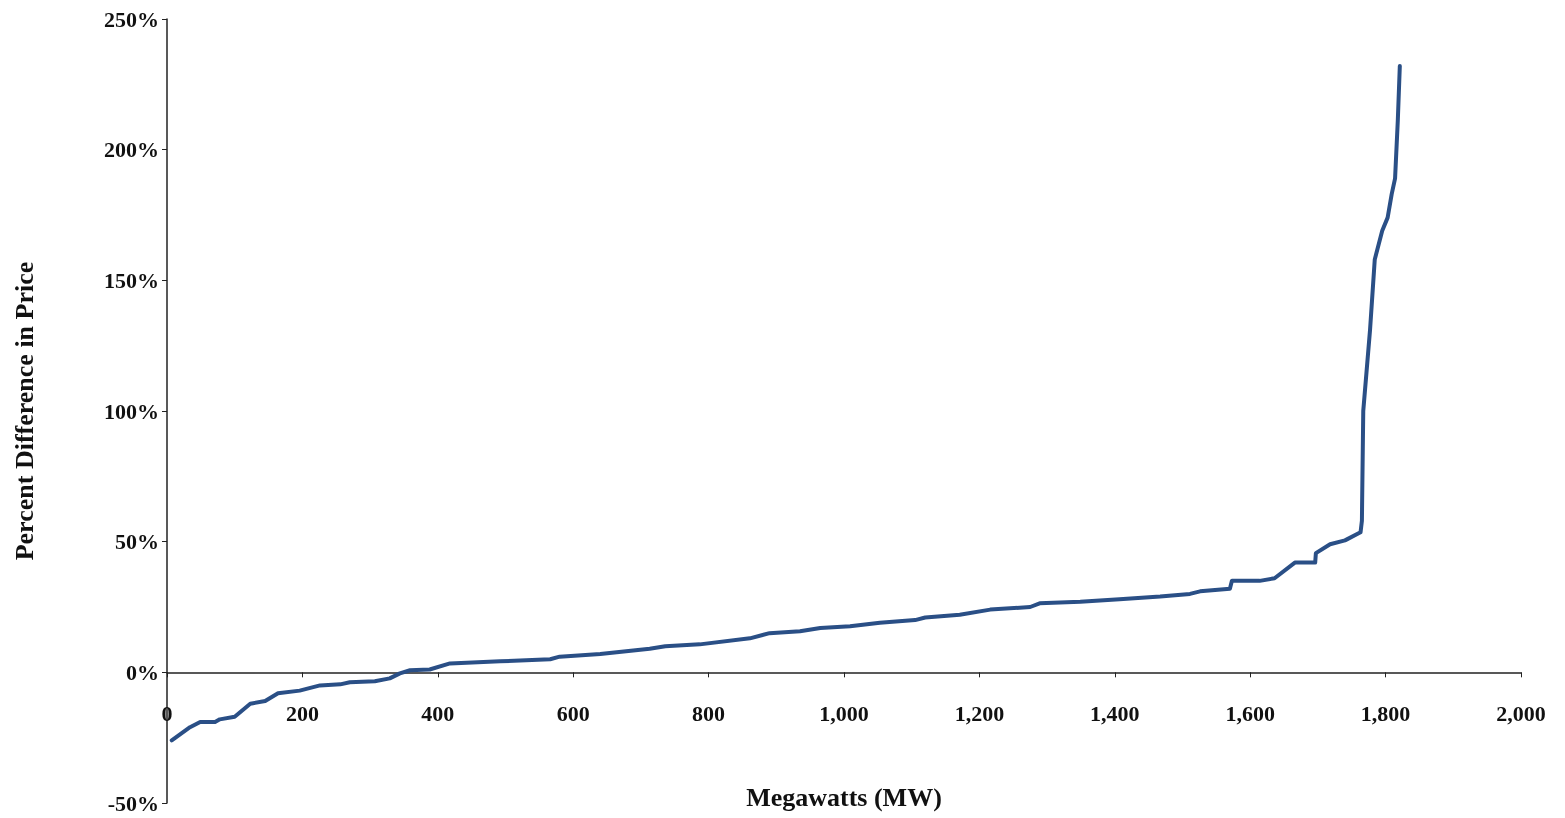 This screenshot has height=818, width=1565. Describe the element at coordinates (131, 411) in the screenshot. I see `y-tick-label: 100%` at that location.